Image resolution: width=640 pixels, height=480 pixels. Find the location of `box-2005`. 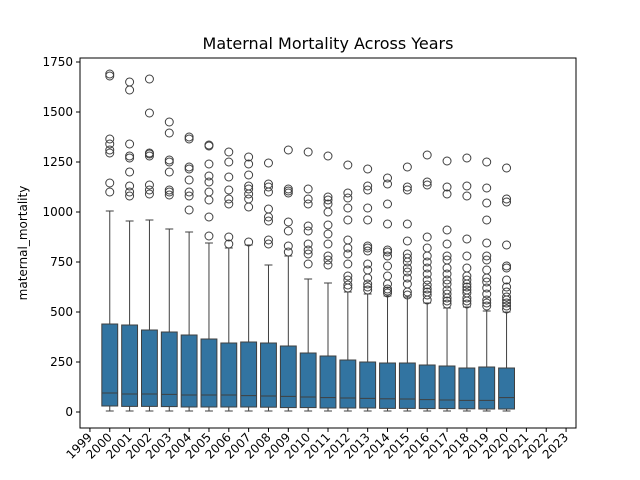

box-2005 is located at coordinates (209, 276).